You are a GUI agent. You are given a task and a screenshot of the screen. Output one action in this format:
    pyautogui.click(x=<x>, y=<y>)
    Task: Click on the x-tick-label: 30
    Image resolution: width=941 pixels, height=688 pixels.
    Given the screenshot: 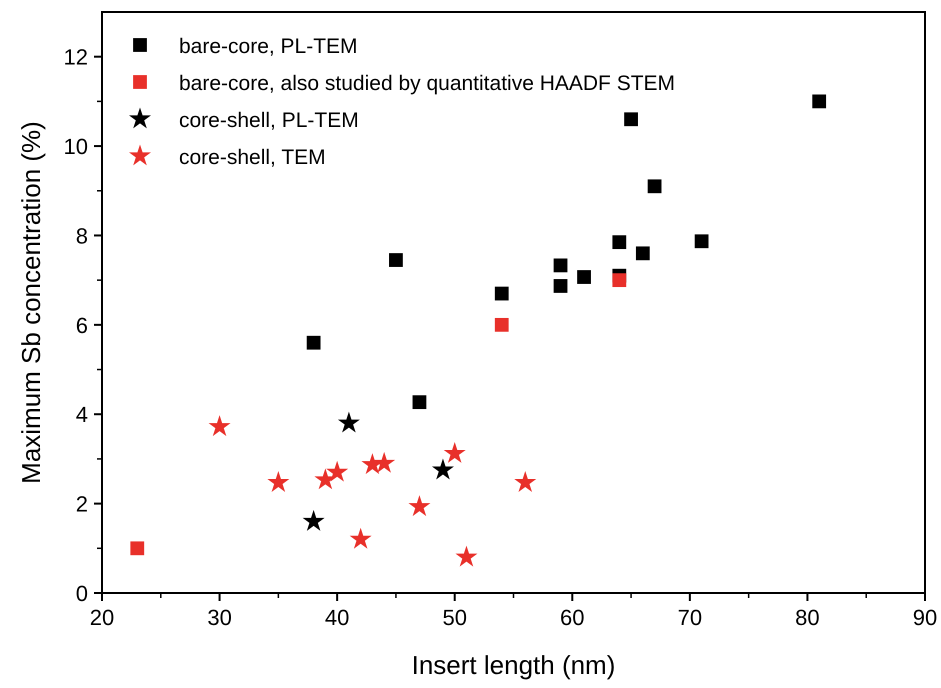 What is the action you would take?
    pyautogui.click(x=219, y=617)
    